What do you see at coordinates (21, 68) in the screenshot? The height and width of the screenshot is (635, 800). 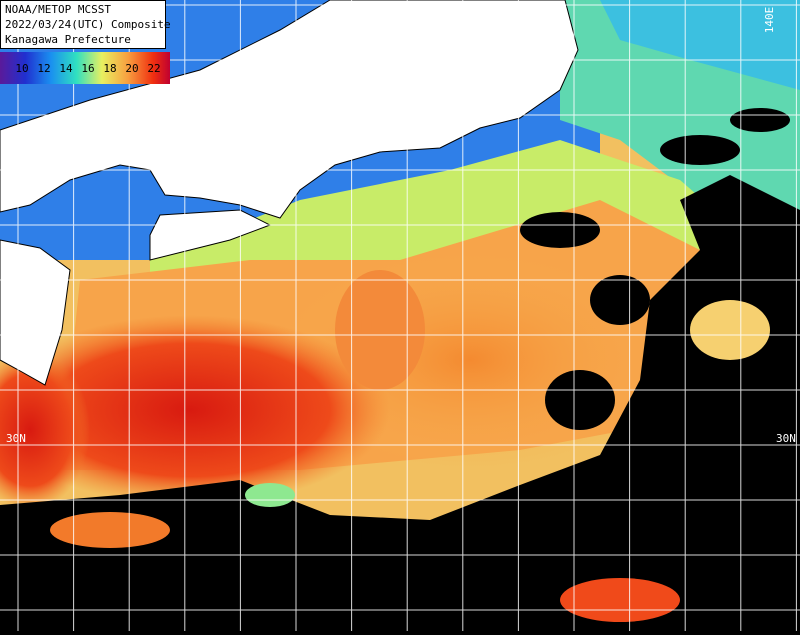 I see `scale-label: 10` at bounding box center [21, 68].